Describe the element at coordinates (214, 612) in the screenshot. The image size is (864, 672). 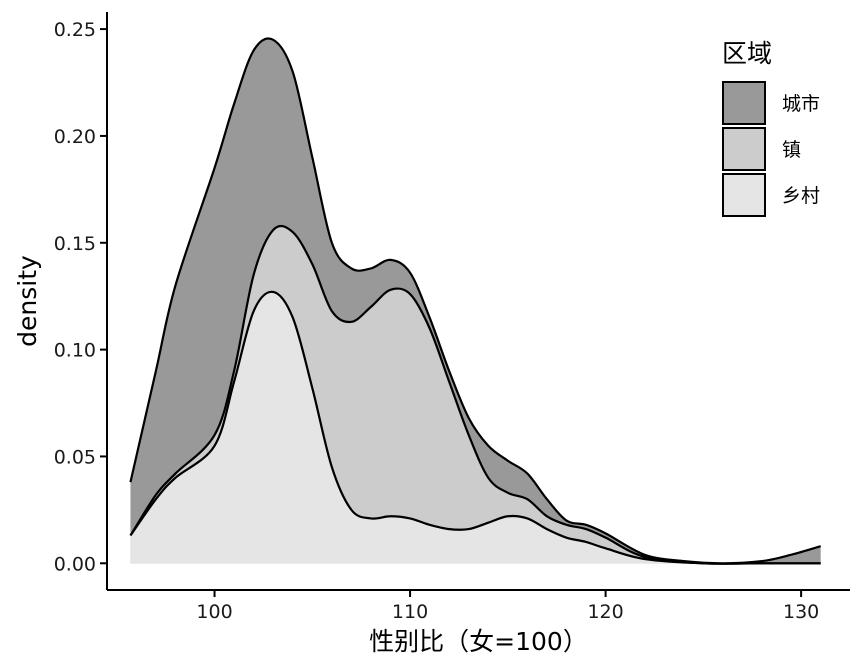
I see `x-tick-label: 100` at that location.